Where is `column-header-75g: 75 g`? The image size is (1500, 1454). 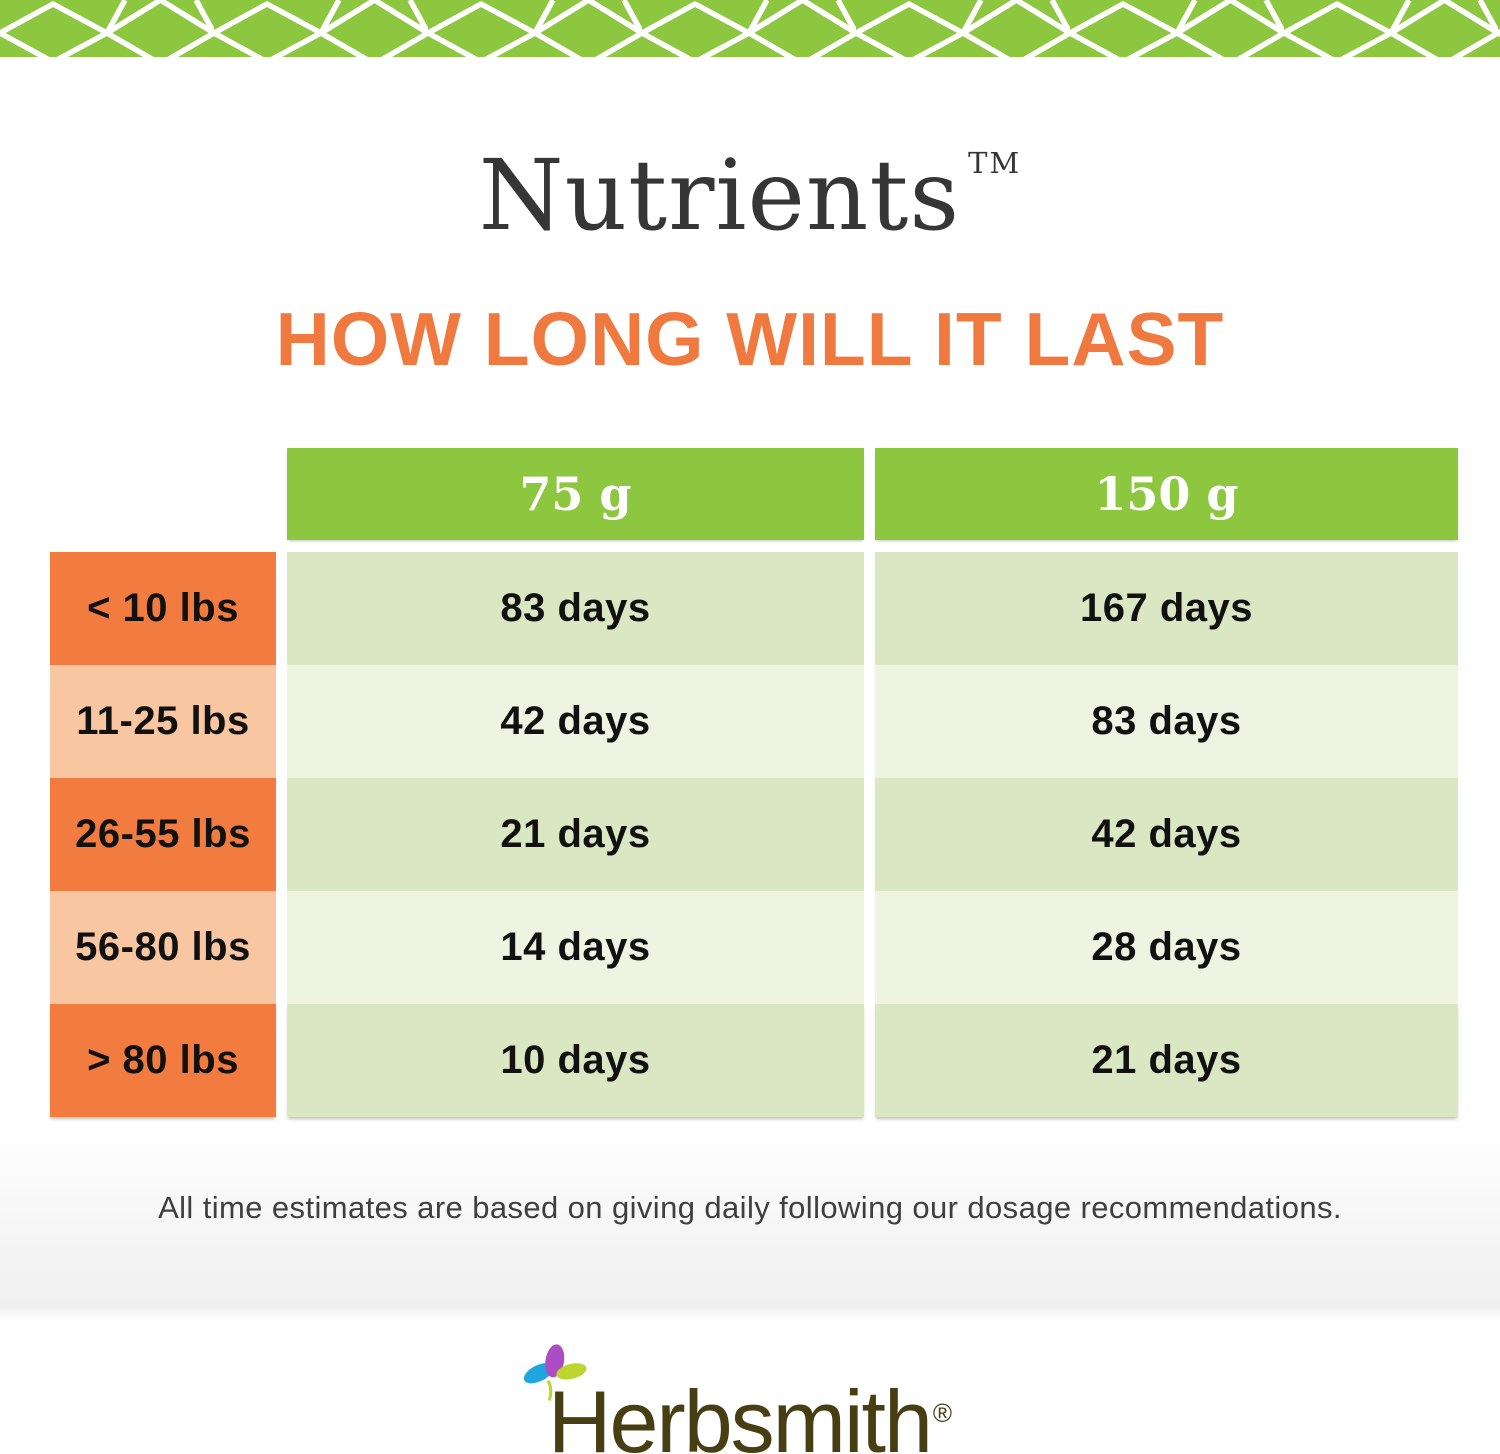
column-header-75g: 75 g is located at coordinates (575, 494).